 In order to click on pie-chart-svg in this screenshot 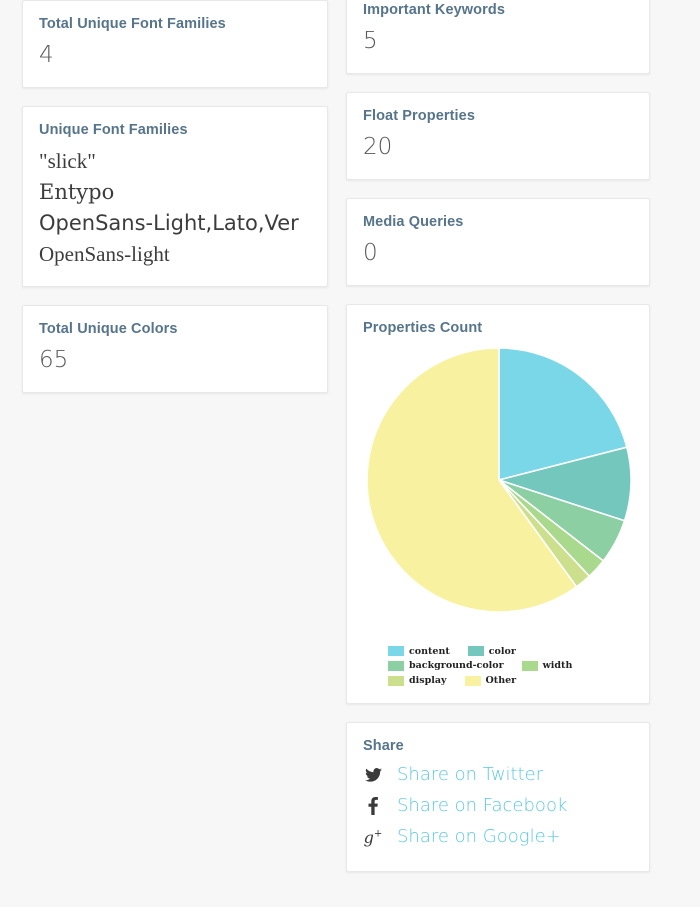, I will do `click(499, 479)`.